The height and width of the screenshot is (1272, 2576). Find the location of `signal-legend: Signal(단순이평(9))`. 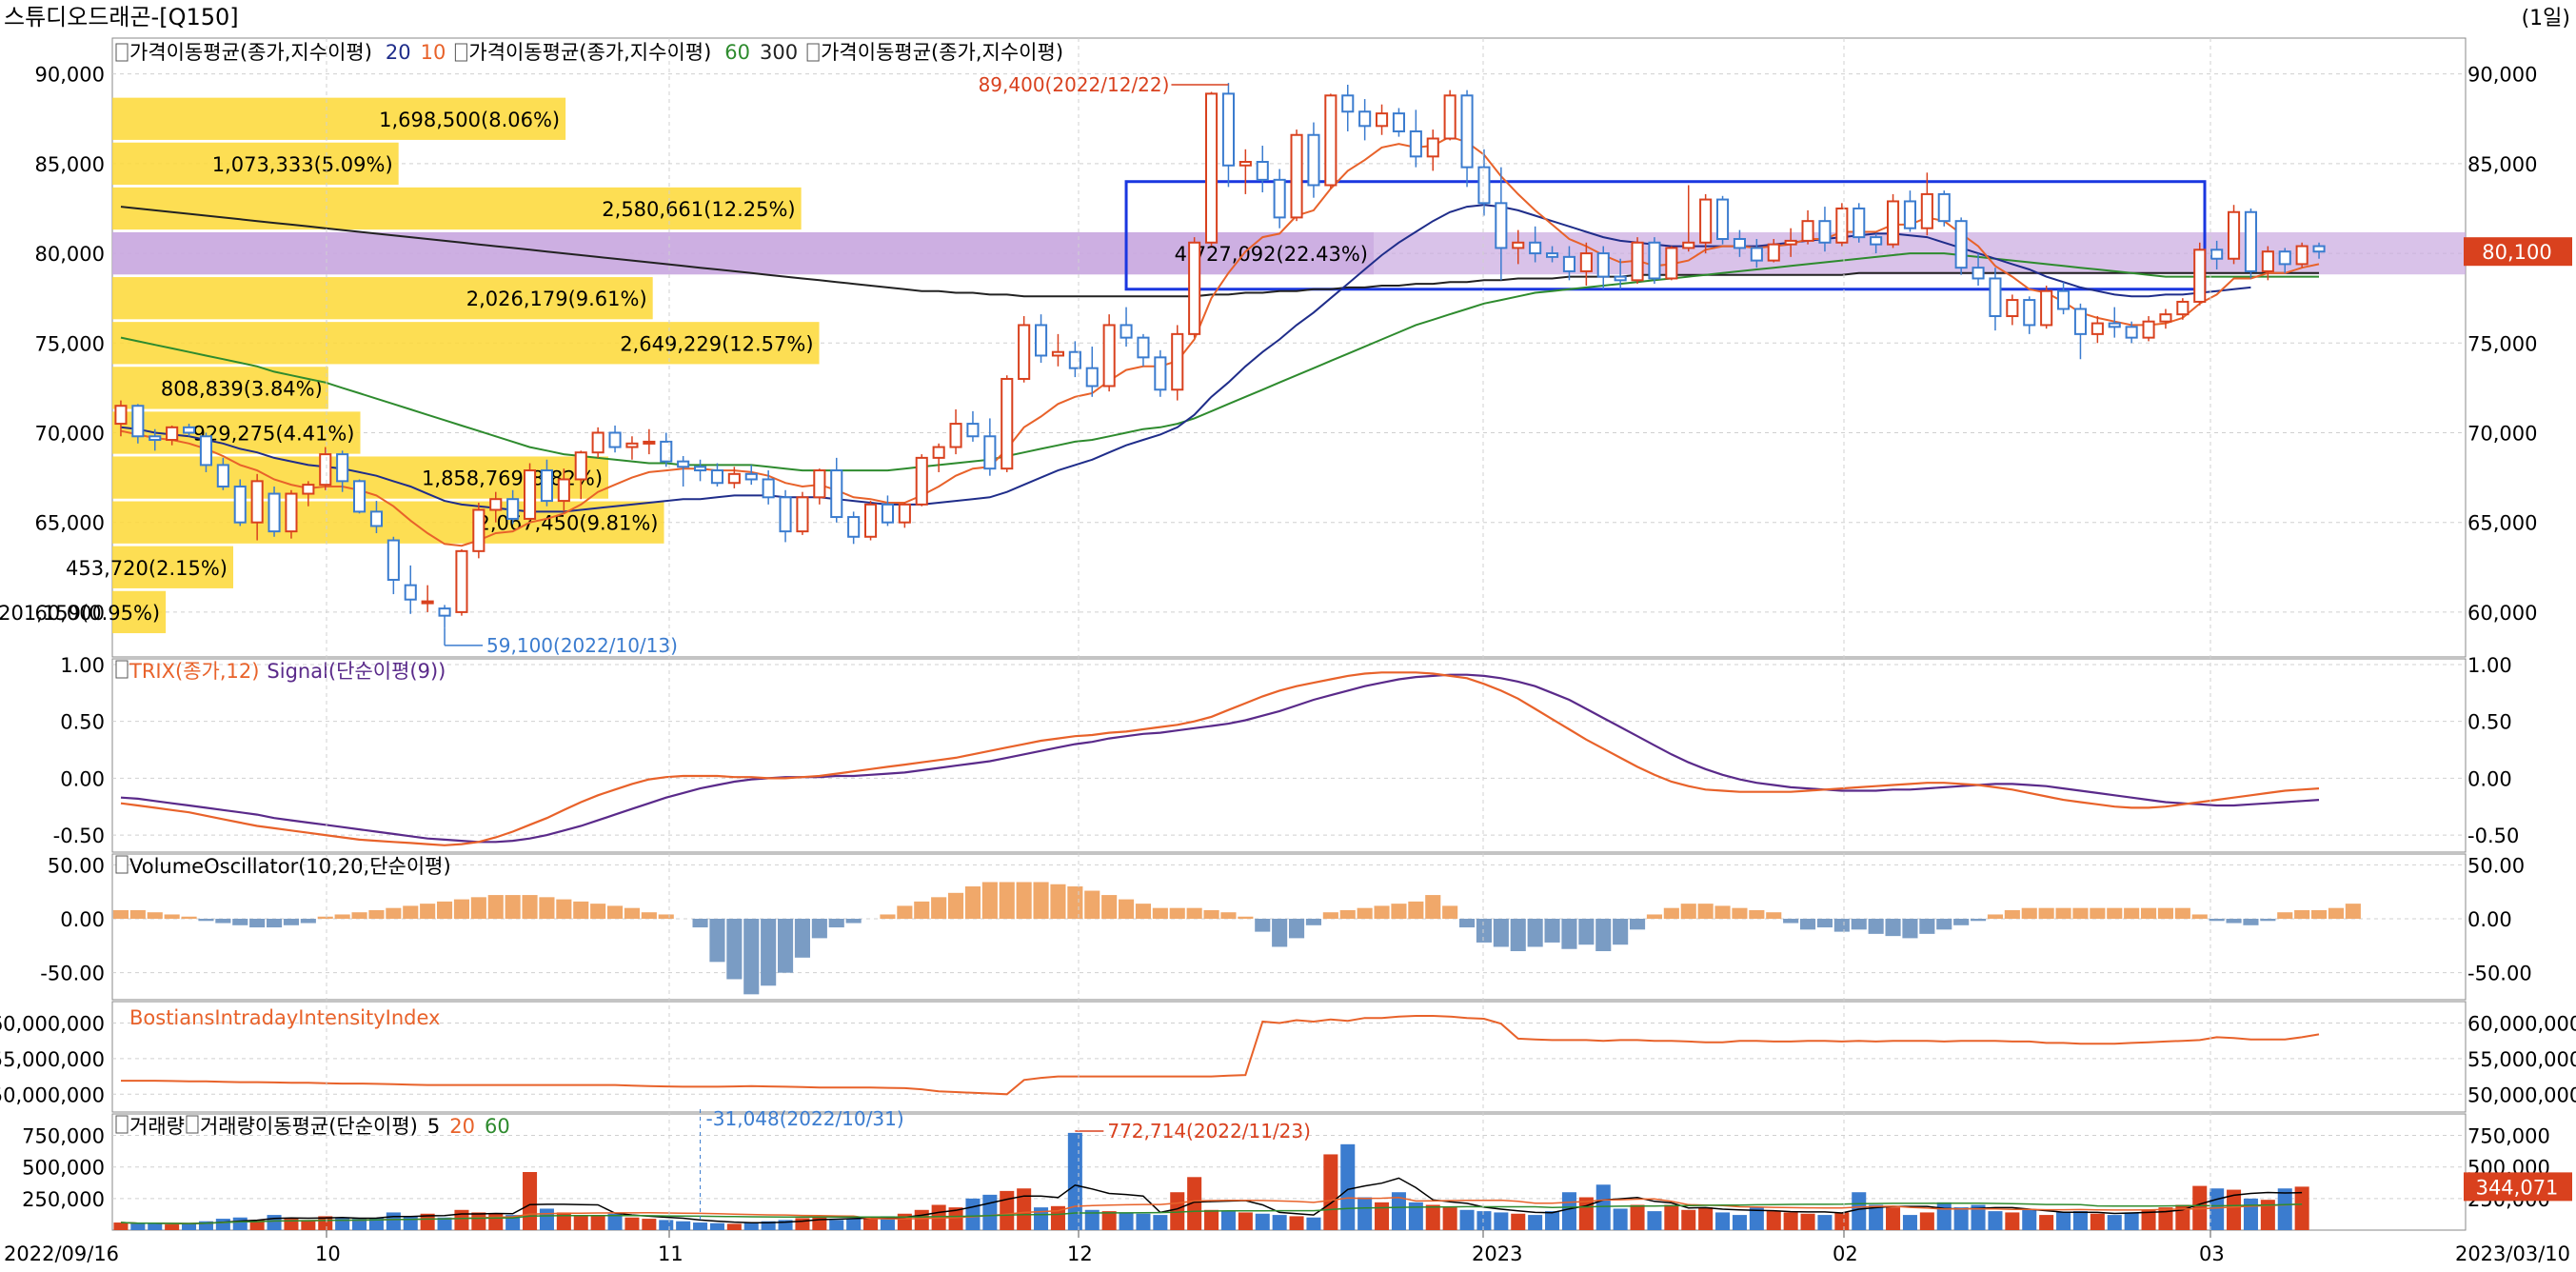

signal-legend: Signal(단순이평(9)) is located at coordinates (356, 671).